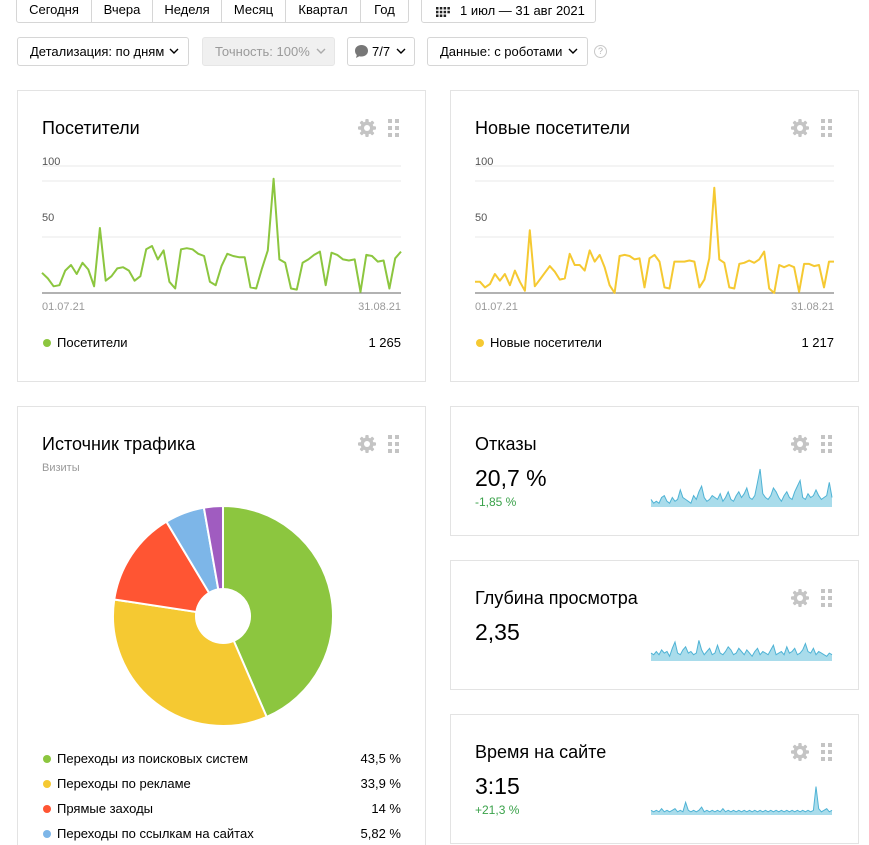 Image resolution: width=869 pixels, height=845 pixels. I want to click on segments-label: 7/7, so click(381, 51).